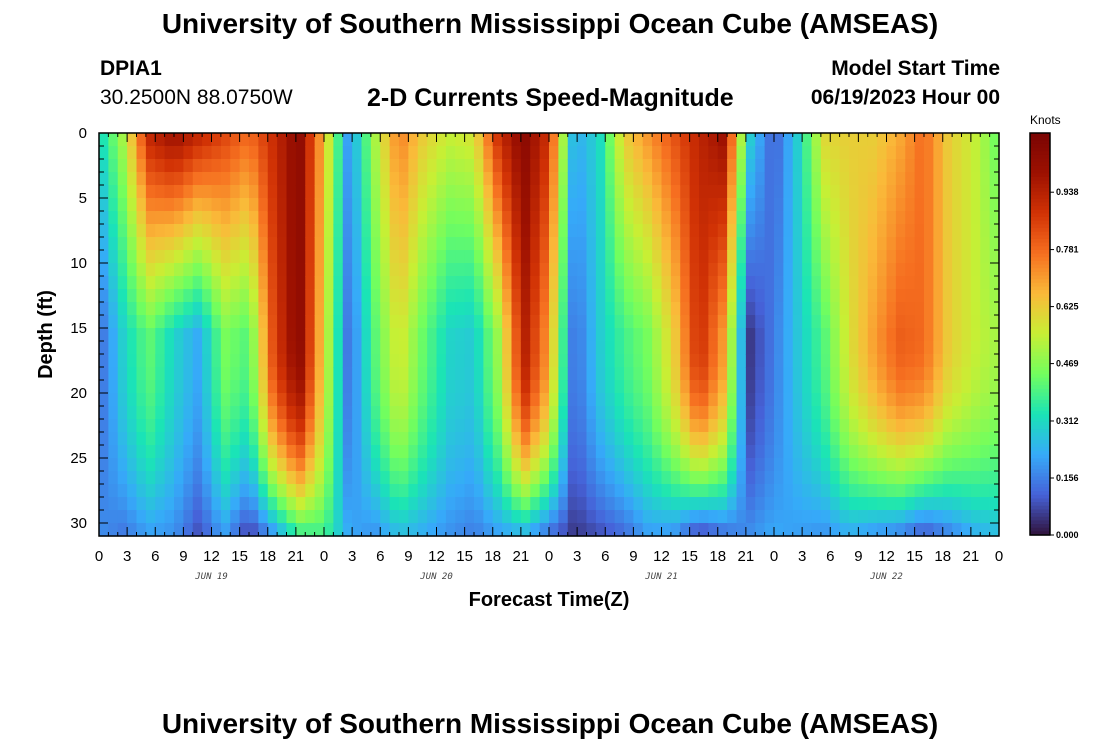  I want to click on colorbar-label: 0.625, so click(1067, 307).